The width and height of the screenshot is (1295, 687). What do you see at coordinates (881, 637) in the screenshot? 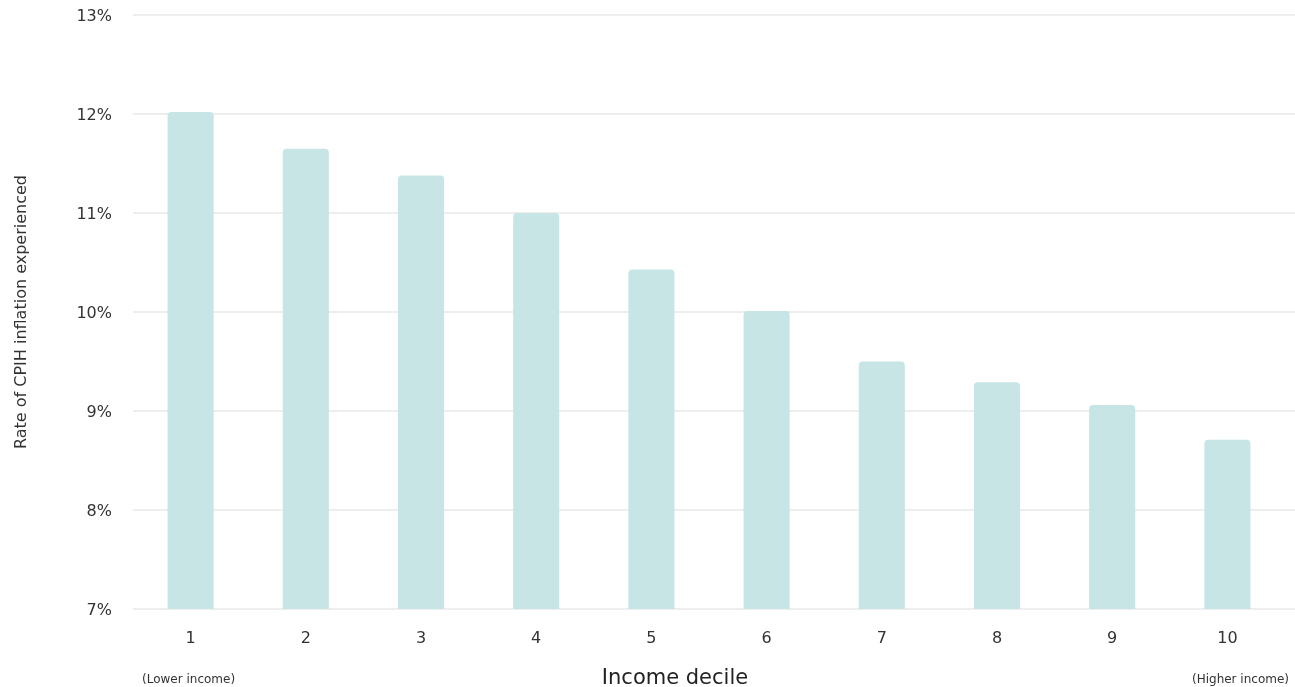
I see `x-tick-label: 7` at bounding box center [881, 637].